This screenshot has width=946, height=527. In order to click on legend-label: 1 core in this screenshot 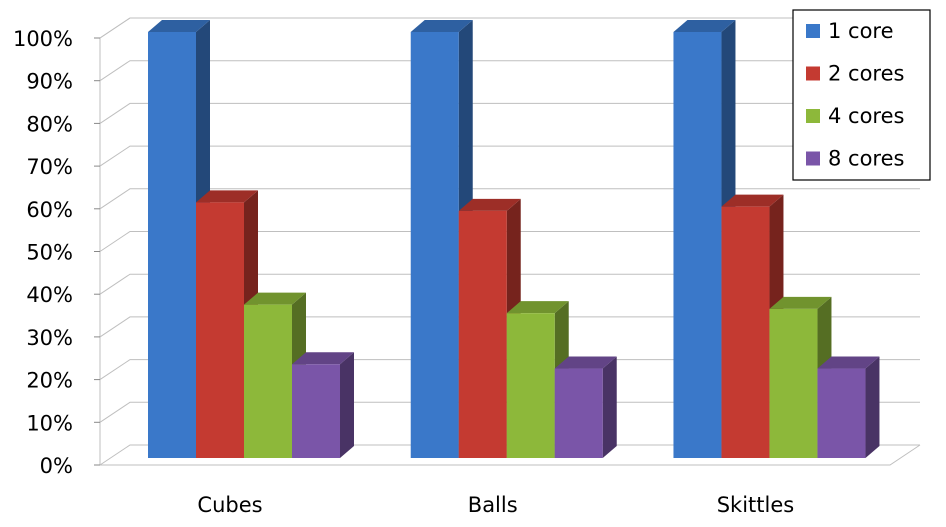, I will do `click(861, 31)`.